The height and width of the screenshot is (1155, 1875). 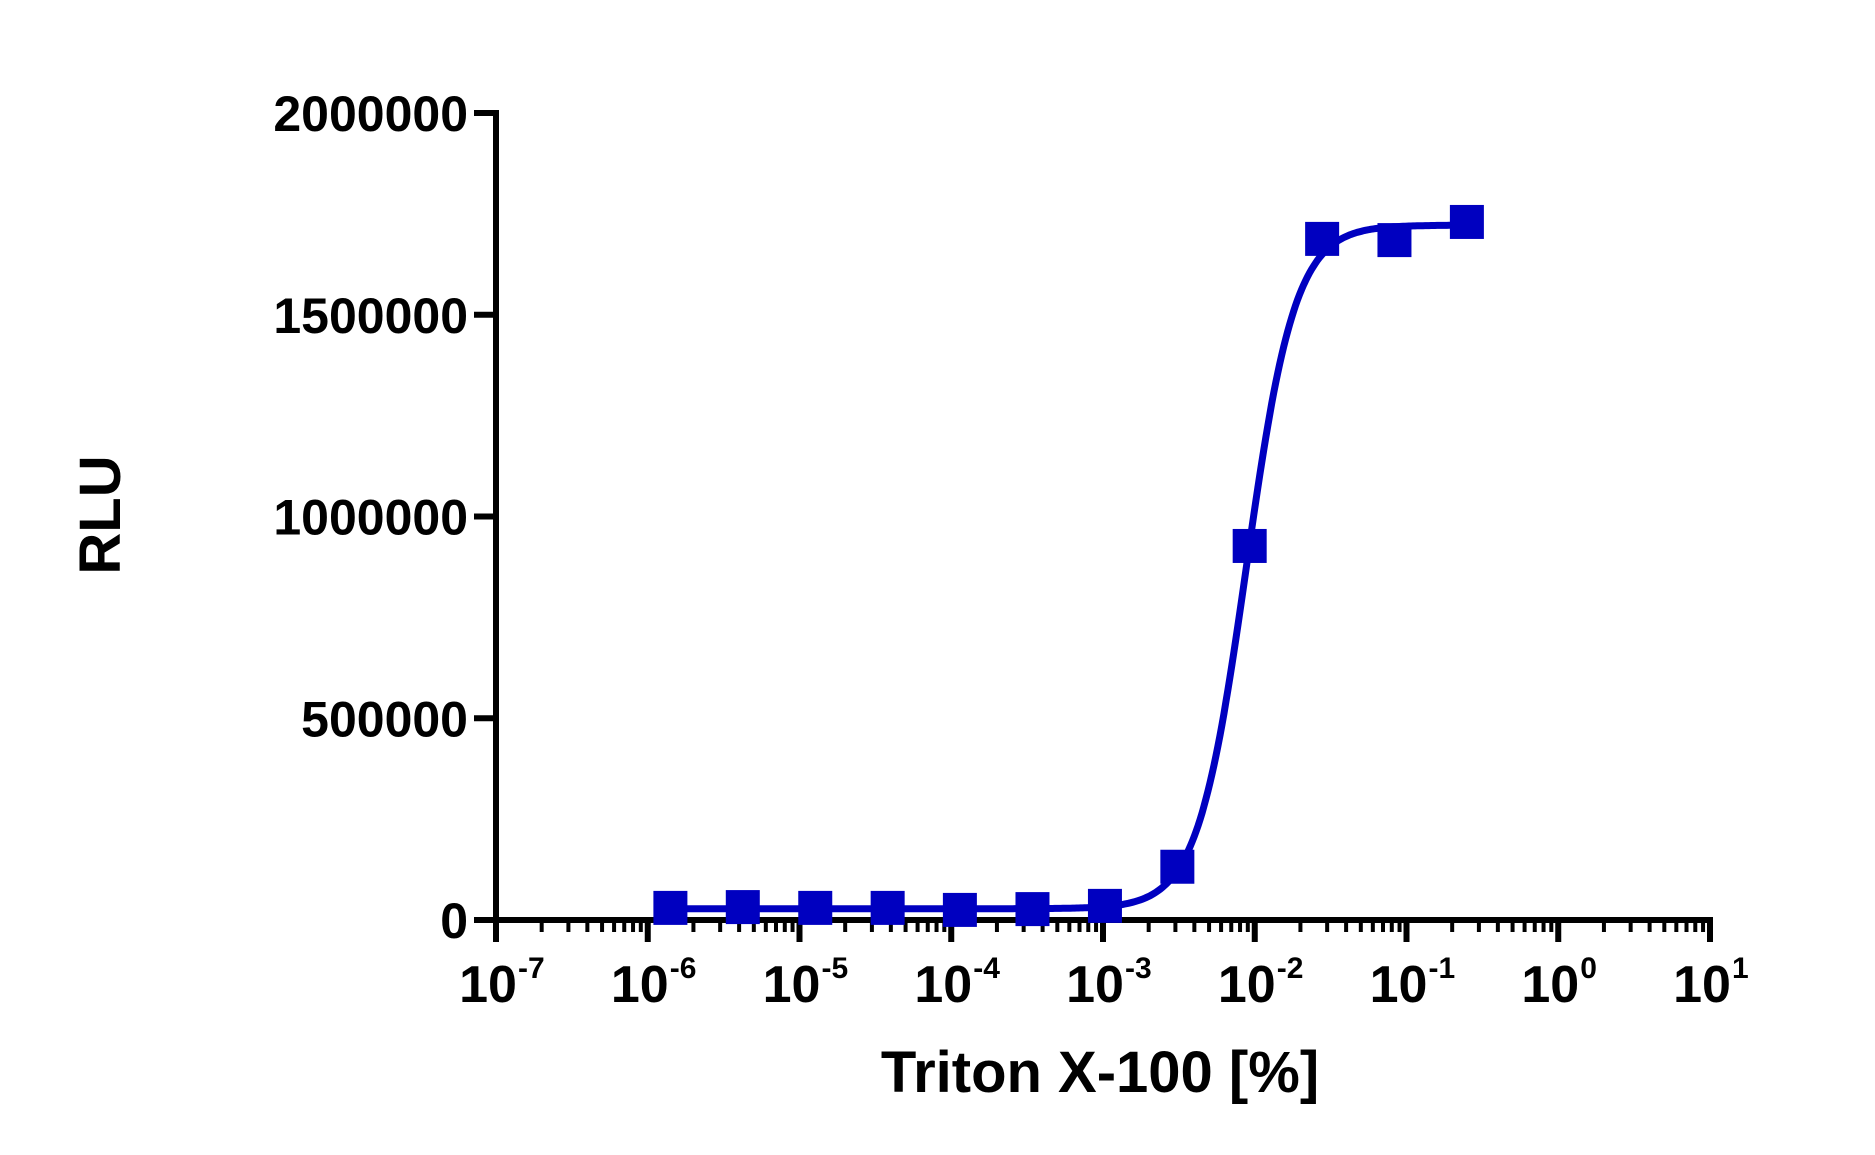 I want to click on x-axis-label: Triton X-100 [%], so click(x=1100, y=1072).